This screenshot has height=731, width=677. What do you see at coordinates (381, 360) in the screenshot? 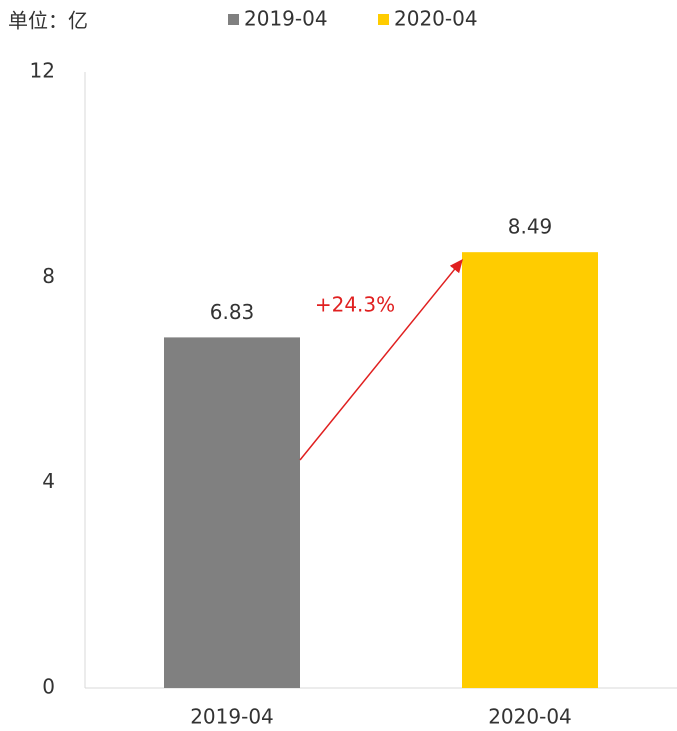
I see `arrow` at bounding box center [381, 360].